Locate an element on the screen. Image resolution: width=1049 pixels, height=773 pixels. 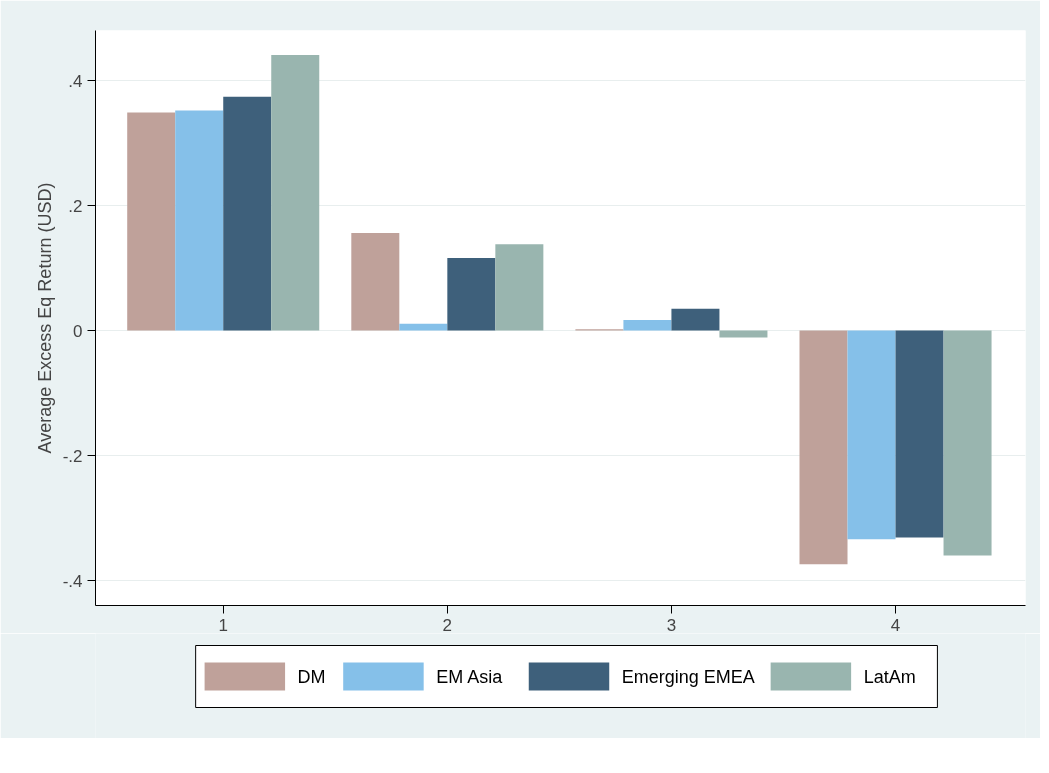
legend-label: DM is located at coordinates (311, 676).